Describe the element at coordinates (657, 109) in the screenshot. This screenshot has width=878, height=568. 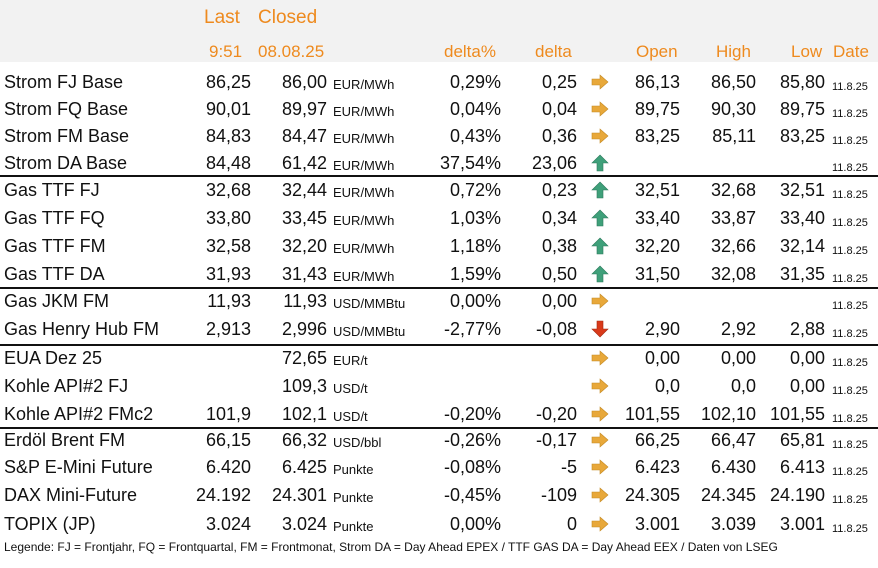
I see `cell-open: 89,75` at that location.